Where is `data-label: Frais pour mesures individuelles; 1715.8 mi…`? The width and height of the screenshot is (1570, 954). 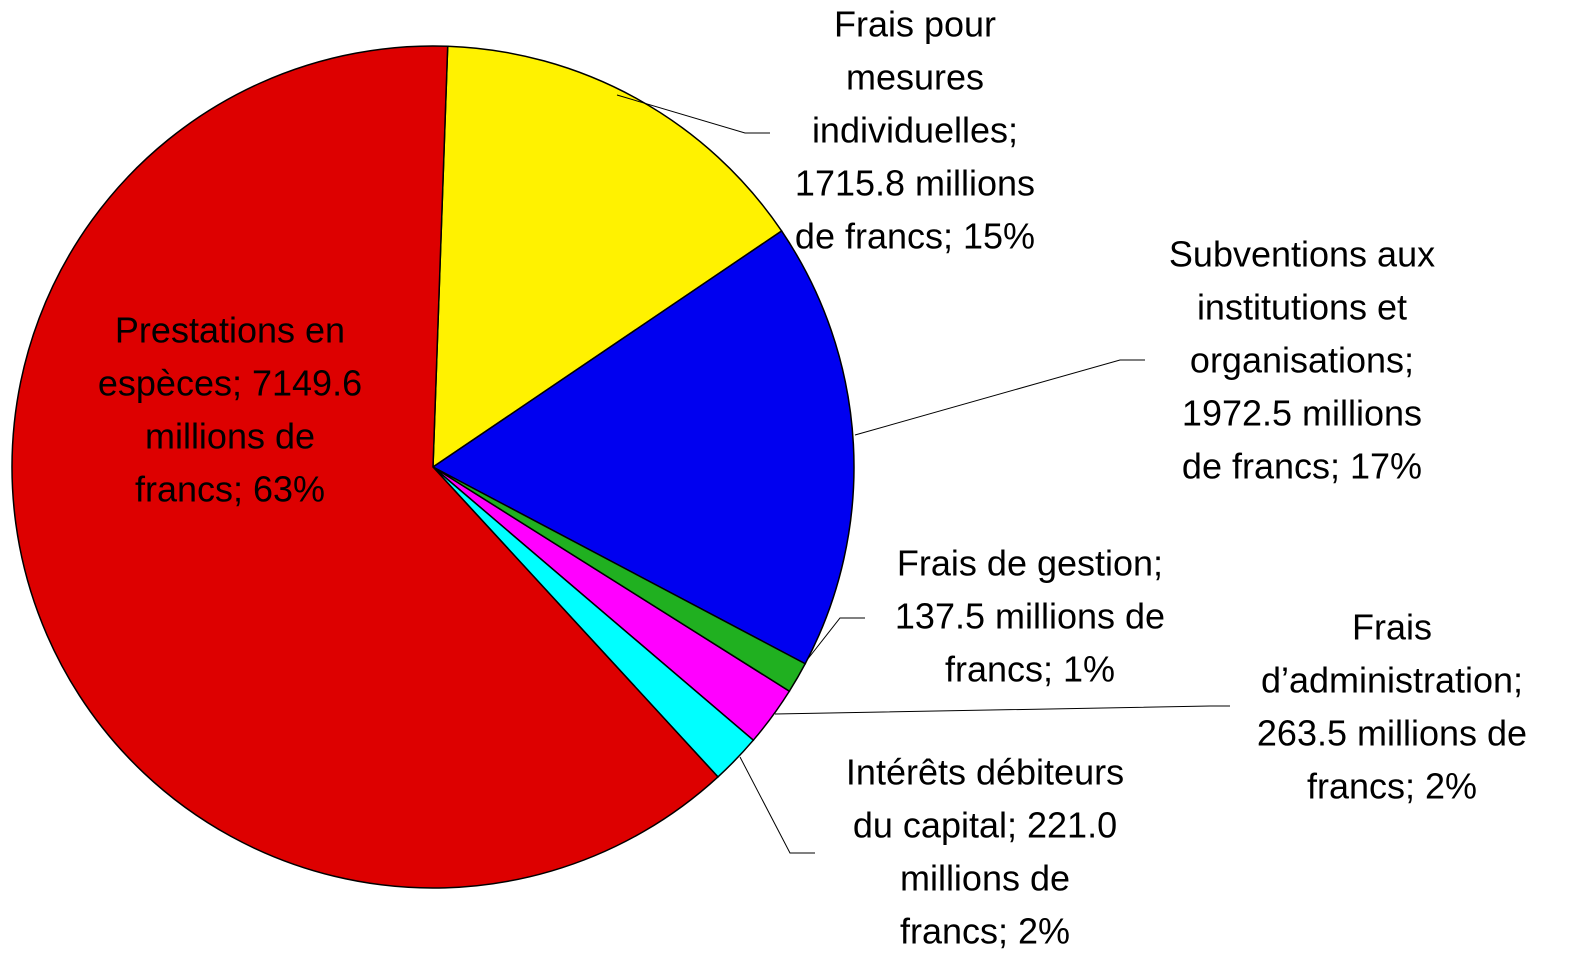
data-label: Frais pour mesures individuelles; 1715.8 mi… is located at coordinates (915, 130).